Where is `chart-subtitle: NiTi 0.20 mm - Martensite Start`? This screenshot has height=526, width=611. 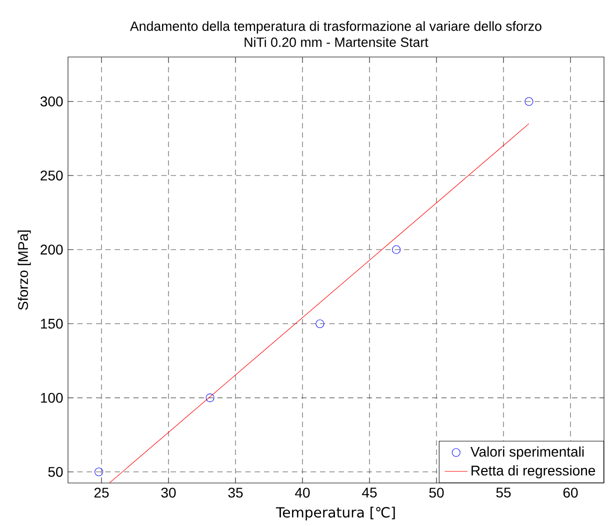 chart-subtitle: NiTi 0.20 mm - Martensite Start is located at coordinates (336, 42).